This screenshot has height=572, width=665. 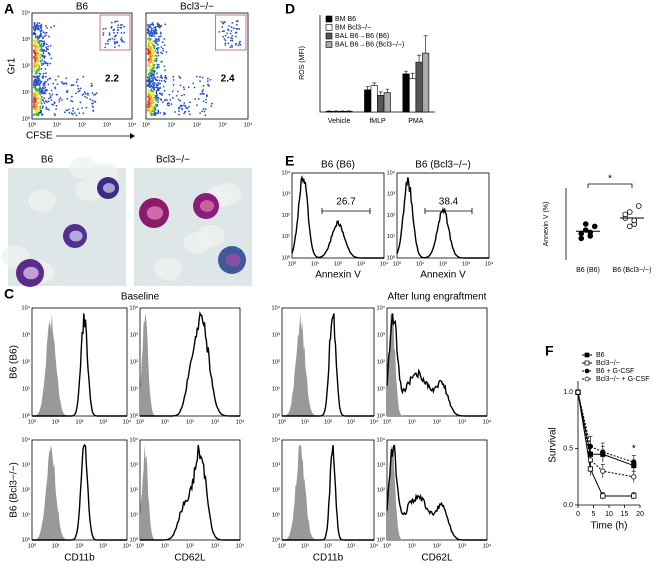 I want to click on marker, so click(x=634, y=496).